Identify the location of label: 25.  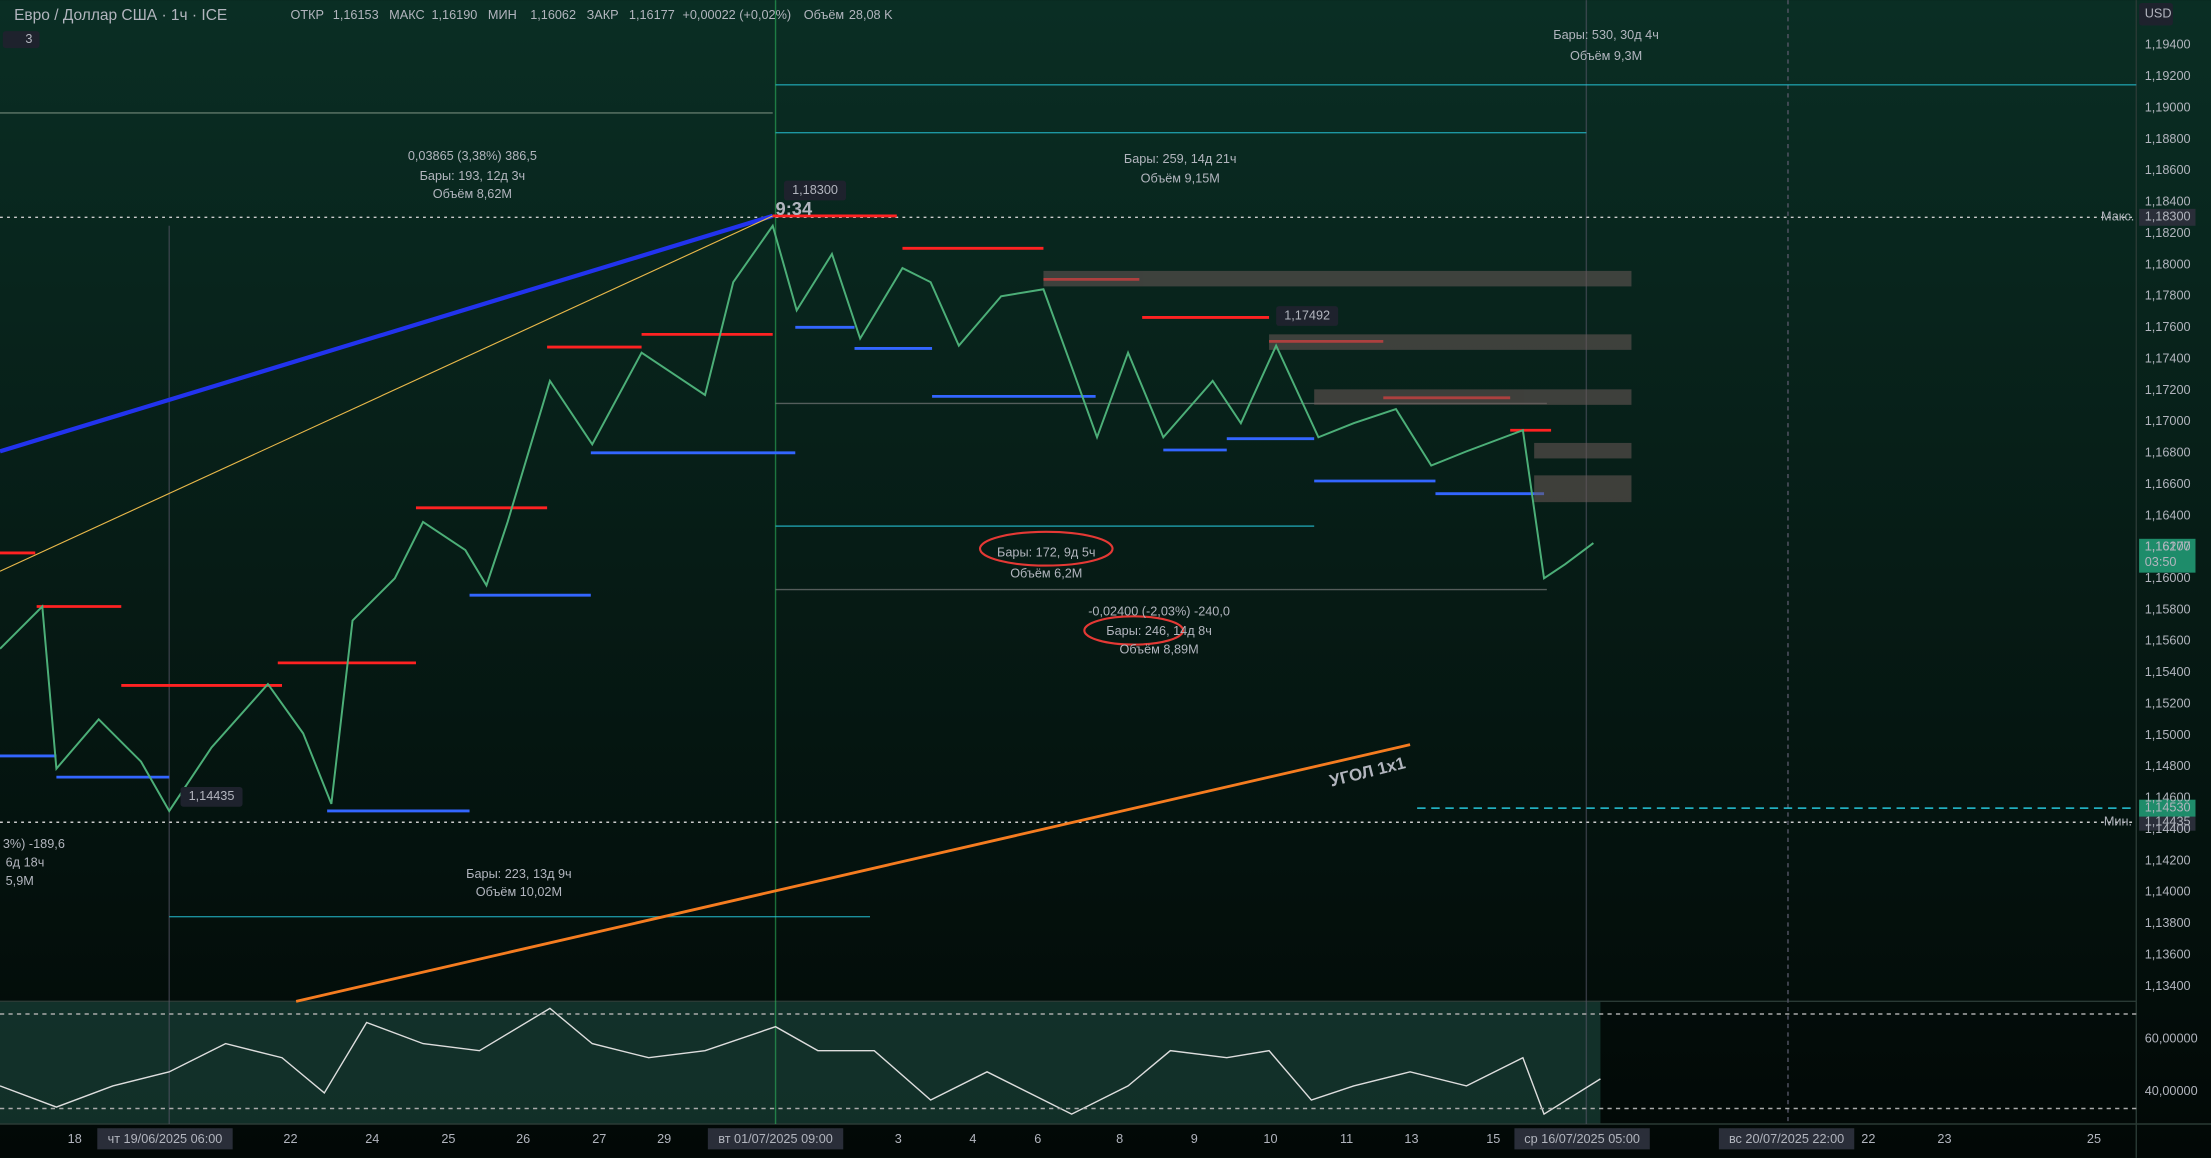
(448, 1139).